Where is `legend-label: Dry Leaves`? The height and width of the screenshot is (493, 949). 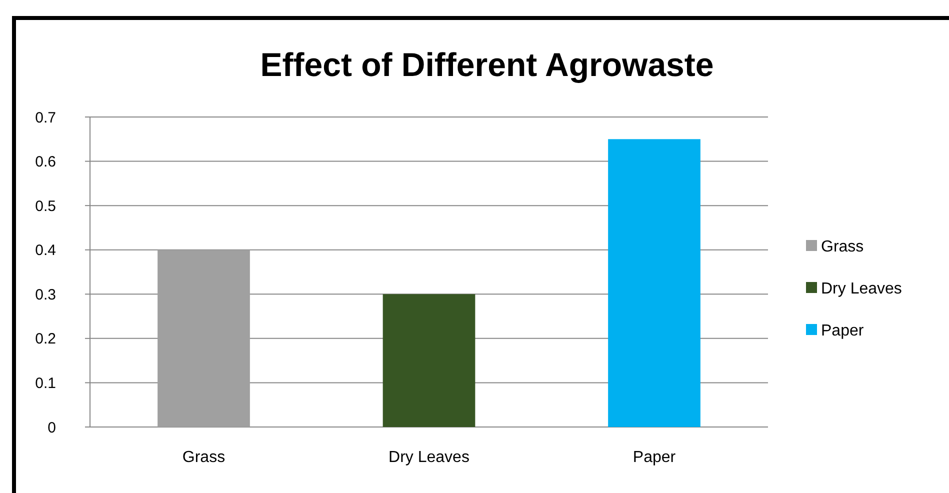
legend-label: Dry Leaves is located at coordinates (861, 289).